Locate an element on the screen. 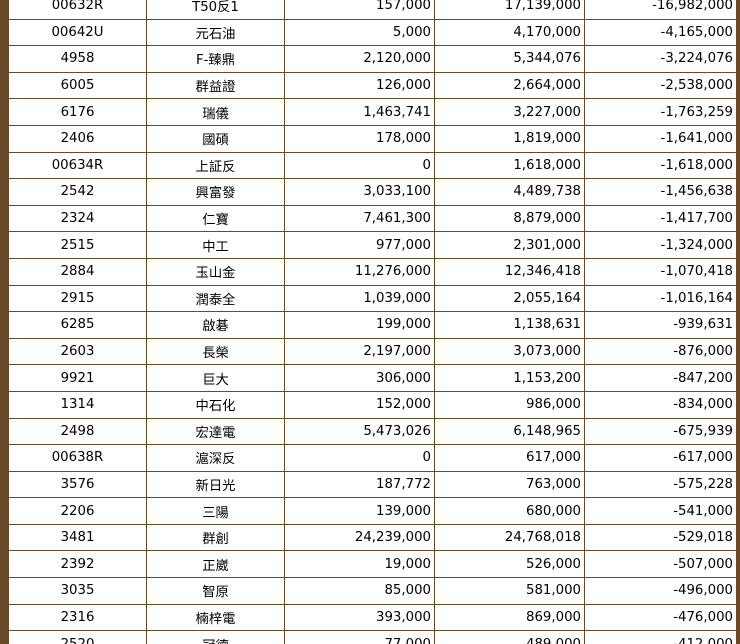 The width and height of the screenshot is (740, 644). value-cell-2: 1,138,631 is located at coordinates (509, 325).